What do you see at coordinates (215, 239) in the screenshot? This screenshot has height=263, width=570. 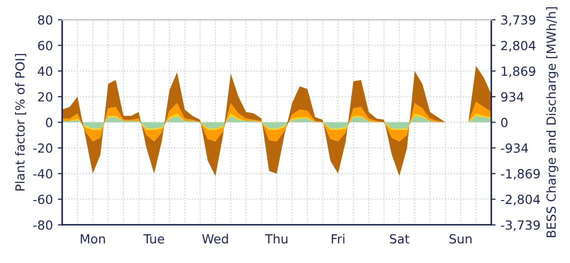 I see `x-tick-label: Wed` at bounding box center [215, 239].